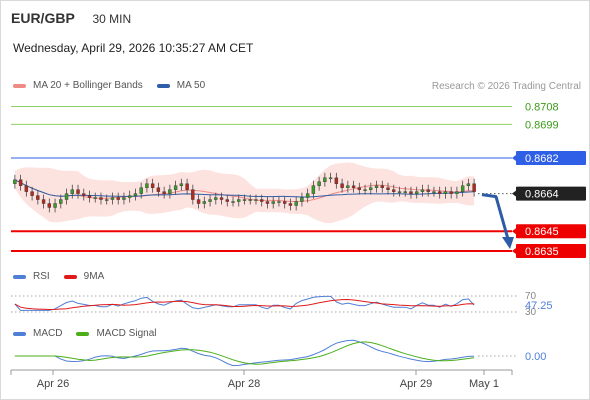  I want to click on price-label-0-8664: 0.8664, so click(542, 195).